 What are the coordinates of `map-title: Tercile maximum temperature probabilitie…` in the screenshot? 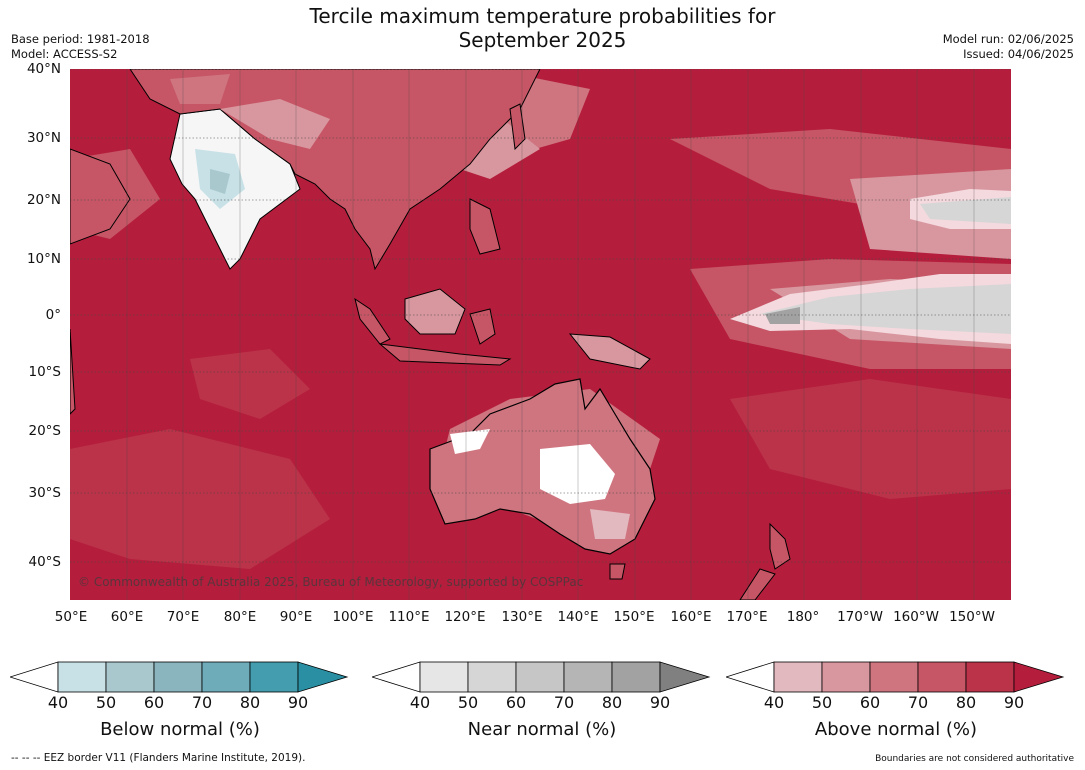 It's located at (542, 28).